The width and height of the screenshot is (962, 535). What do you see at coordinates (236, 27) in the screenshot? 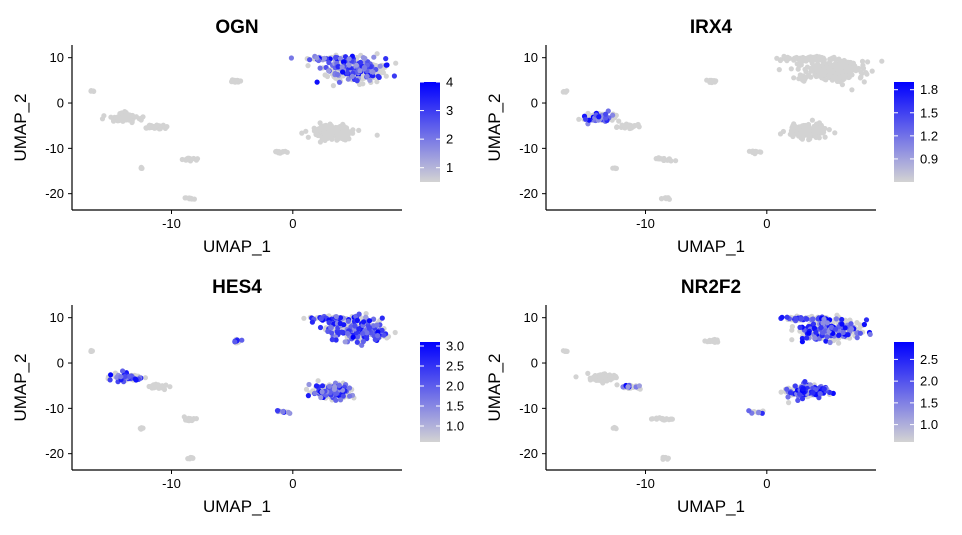
I see `plot-title: OGN` at bounding box center [236, 27].